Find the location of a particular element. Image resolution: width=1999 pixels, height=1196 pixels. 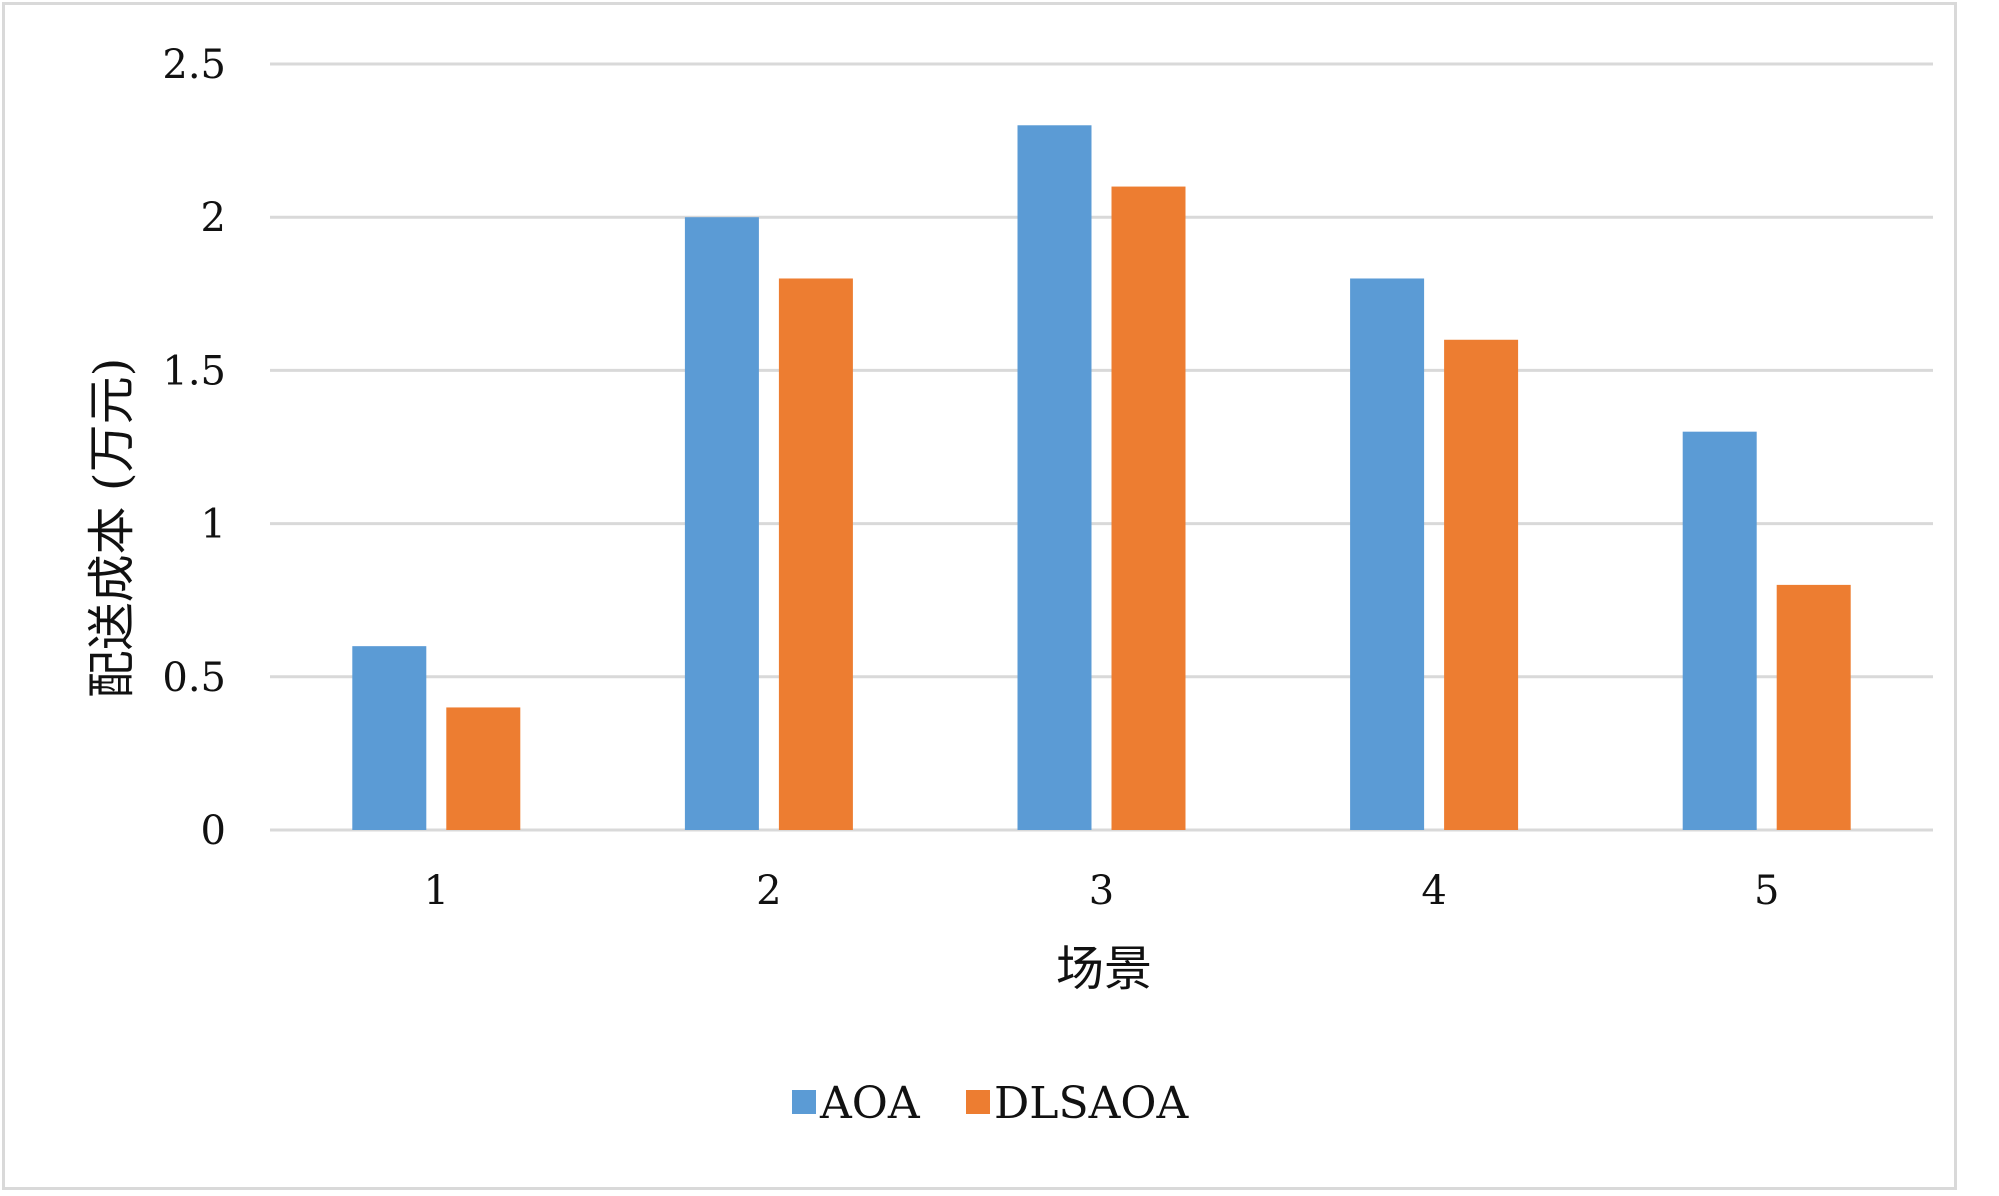

x-tick-labels: 1 2 3 4 5 is located at coordinates (1102, 891).